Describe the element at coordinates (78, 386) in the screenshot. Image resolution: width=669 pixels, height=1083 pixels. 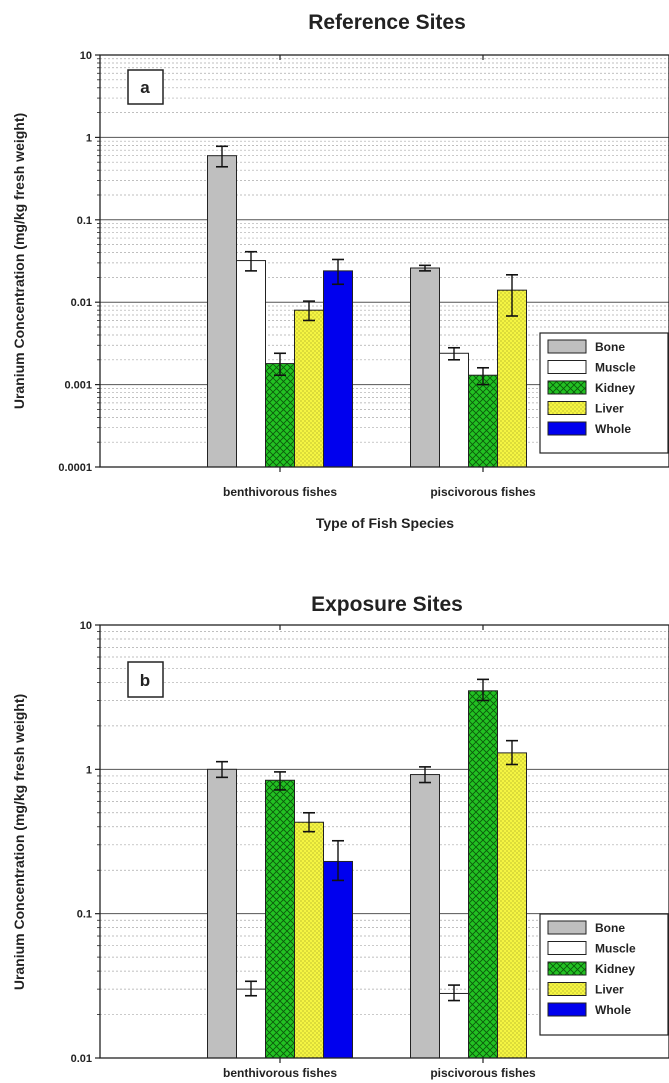
I see `y-tick-label: 0.001` at that location.